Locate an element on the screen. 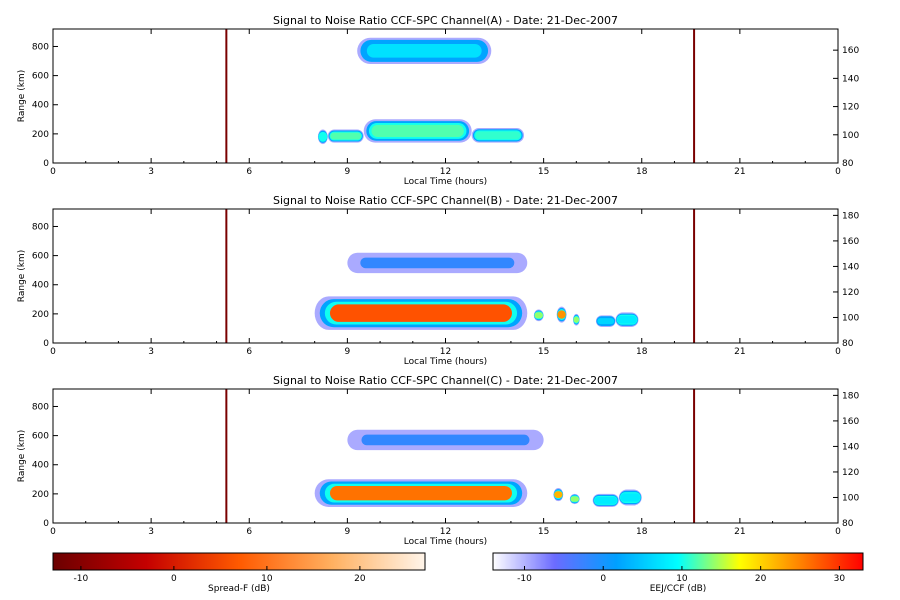 This screenshot has height=600, width=900. colorbar-2: -10 0 10 20 30 EEJ/CCF (dB) is located at coordinates (678, 573).